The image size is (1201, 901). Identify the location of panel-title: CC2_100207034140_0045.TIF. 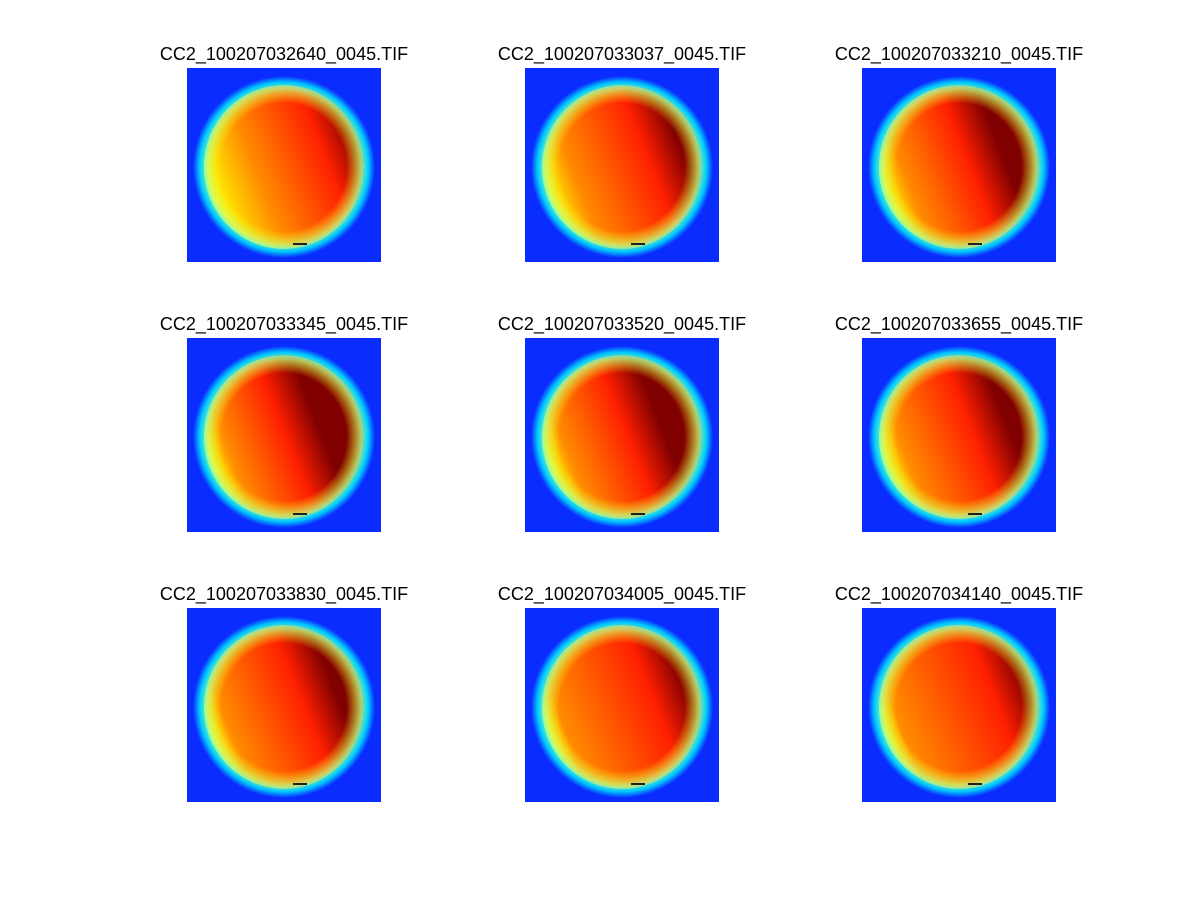
(959, 594).